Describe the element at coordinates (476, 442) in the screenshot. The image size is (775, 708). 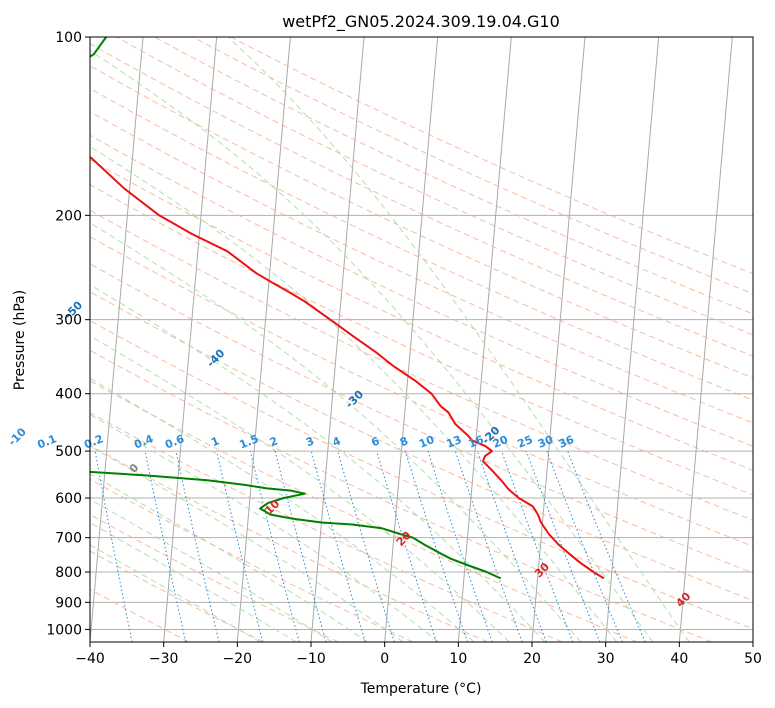
I see `mixing-ratio-label: 16` at that location.